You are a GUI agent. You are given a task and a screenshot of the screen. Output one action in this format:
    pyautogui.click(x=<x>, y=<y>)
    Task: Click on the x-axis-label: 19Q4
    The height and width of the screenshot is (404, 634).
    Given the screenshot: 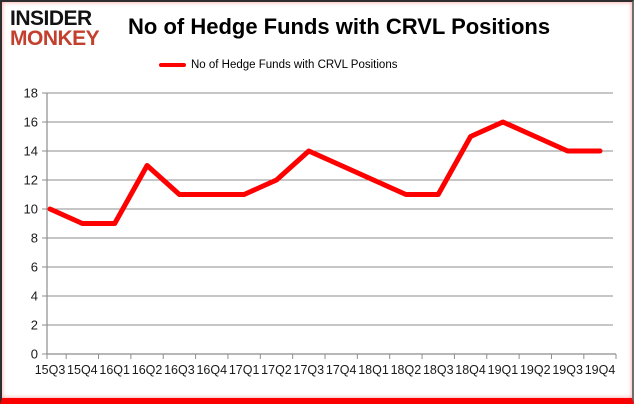 What is the action you would take?
    pyautogui.click(x=600, y=370)
    